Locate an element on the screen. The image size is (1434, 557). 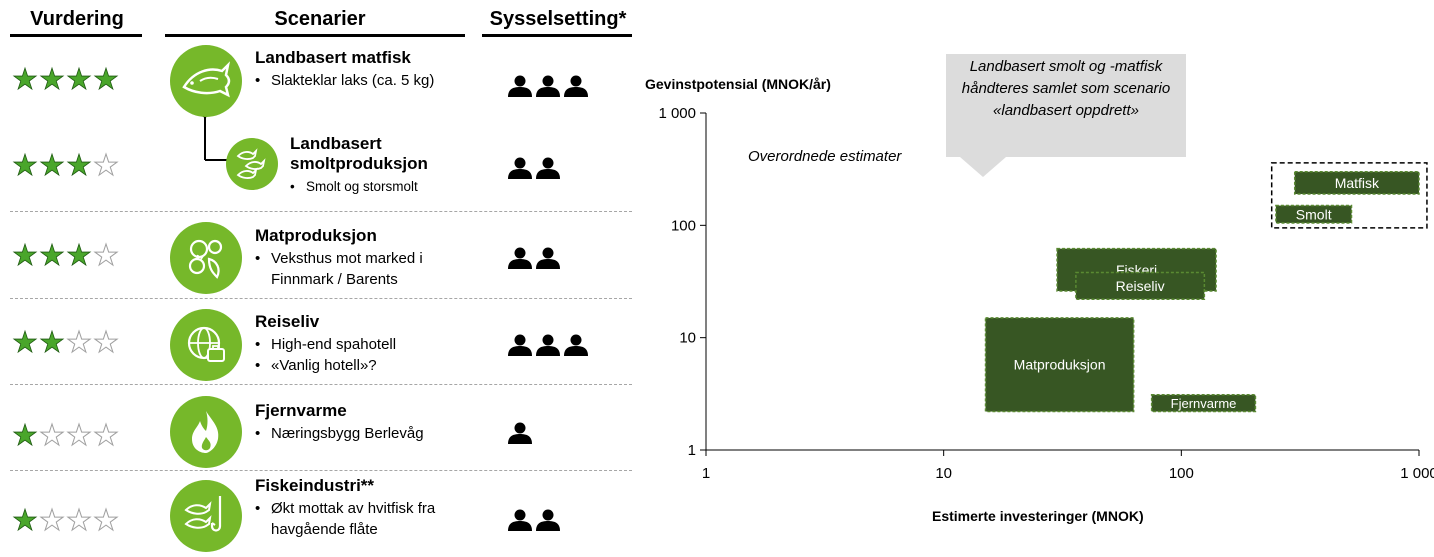
flame-icon is located at coordinates (206, 432).